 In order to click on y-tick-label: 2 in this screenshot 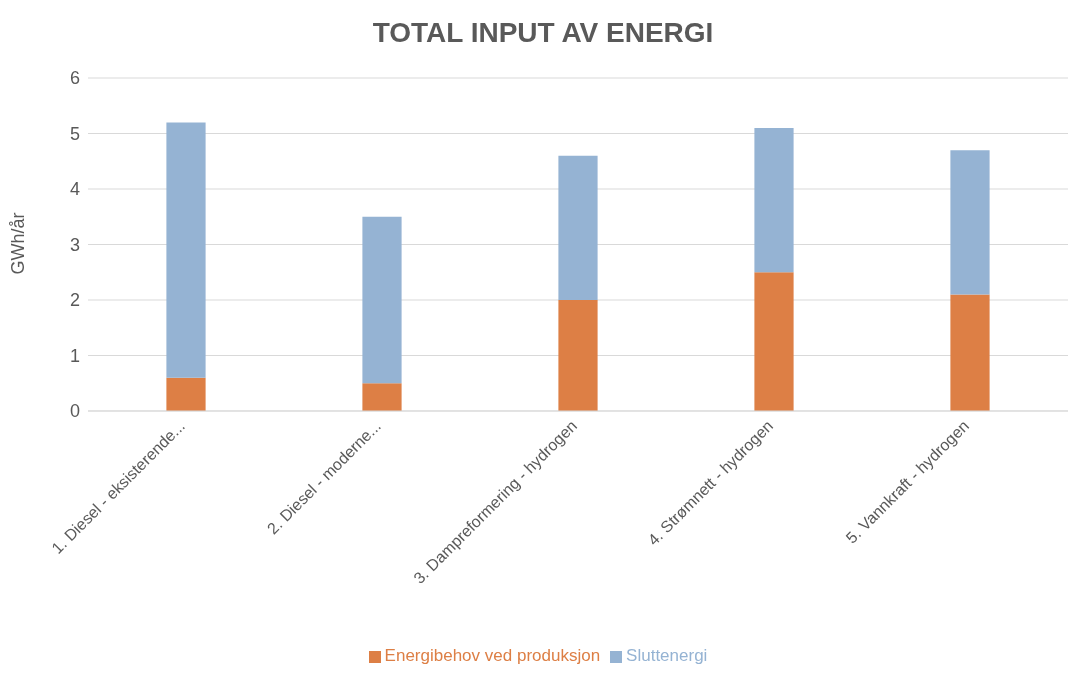, I will do `click(74, 300)`.